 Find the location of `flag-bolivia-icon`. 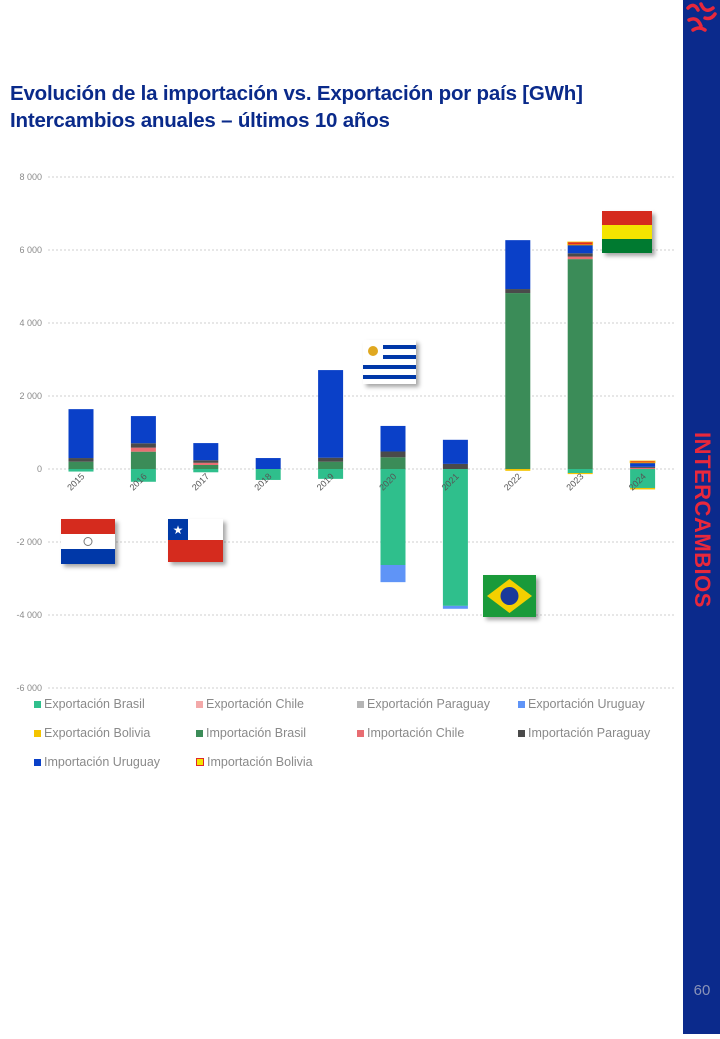

flag-bolivia-icon is located at coordinates (627, 232).